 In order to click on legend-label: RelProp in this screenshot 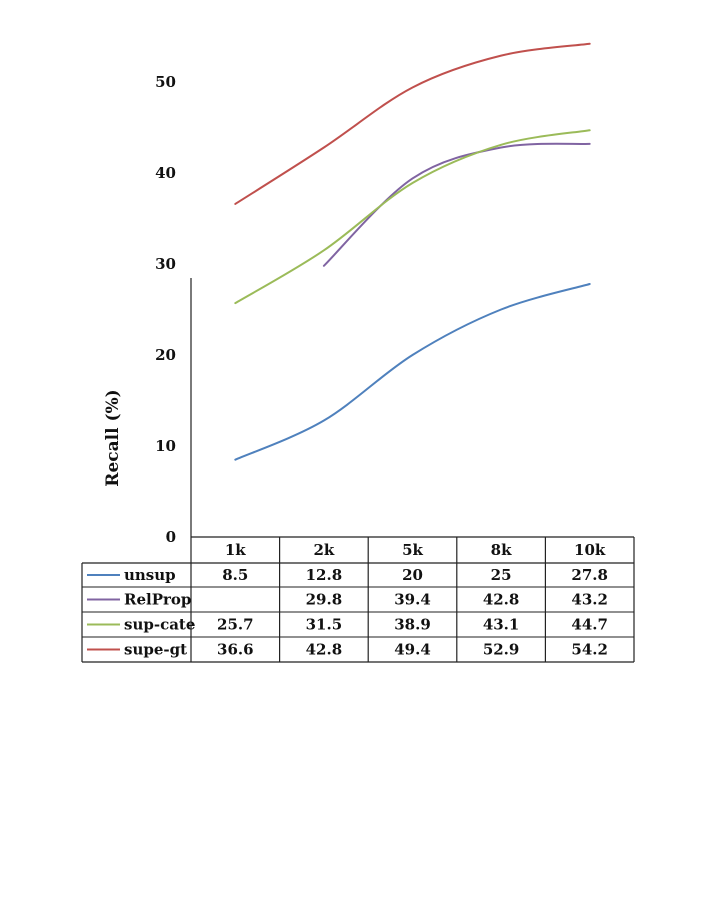, I will do `click(157, 600)`.